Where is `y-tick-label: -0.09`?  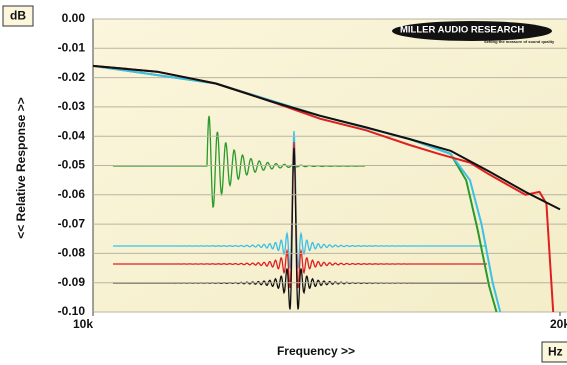 y-tick-label: -0.09 is located at coordinates (72, 282).